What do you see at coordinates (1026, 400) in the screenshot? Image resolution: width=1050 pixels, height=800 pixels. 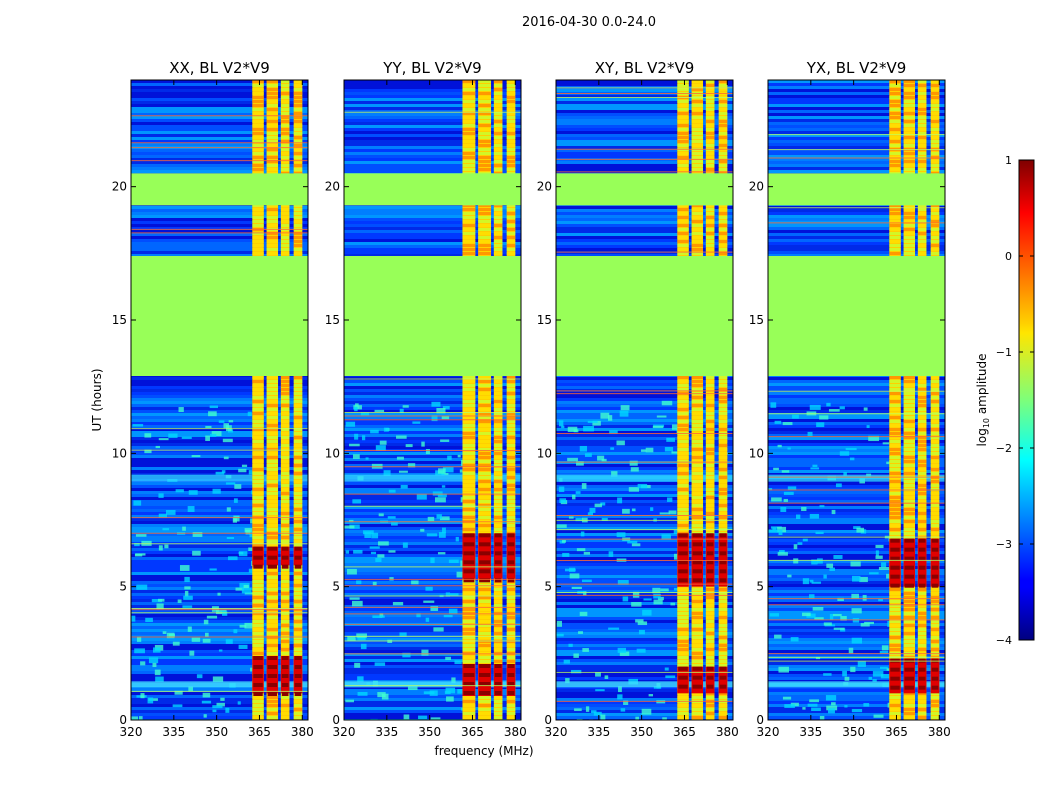 I see `colorbar-gradient` at bounding box center [1026, 400].